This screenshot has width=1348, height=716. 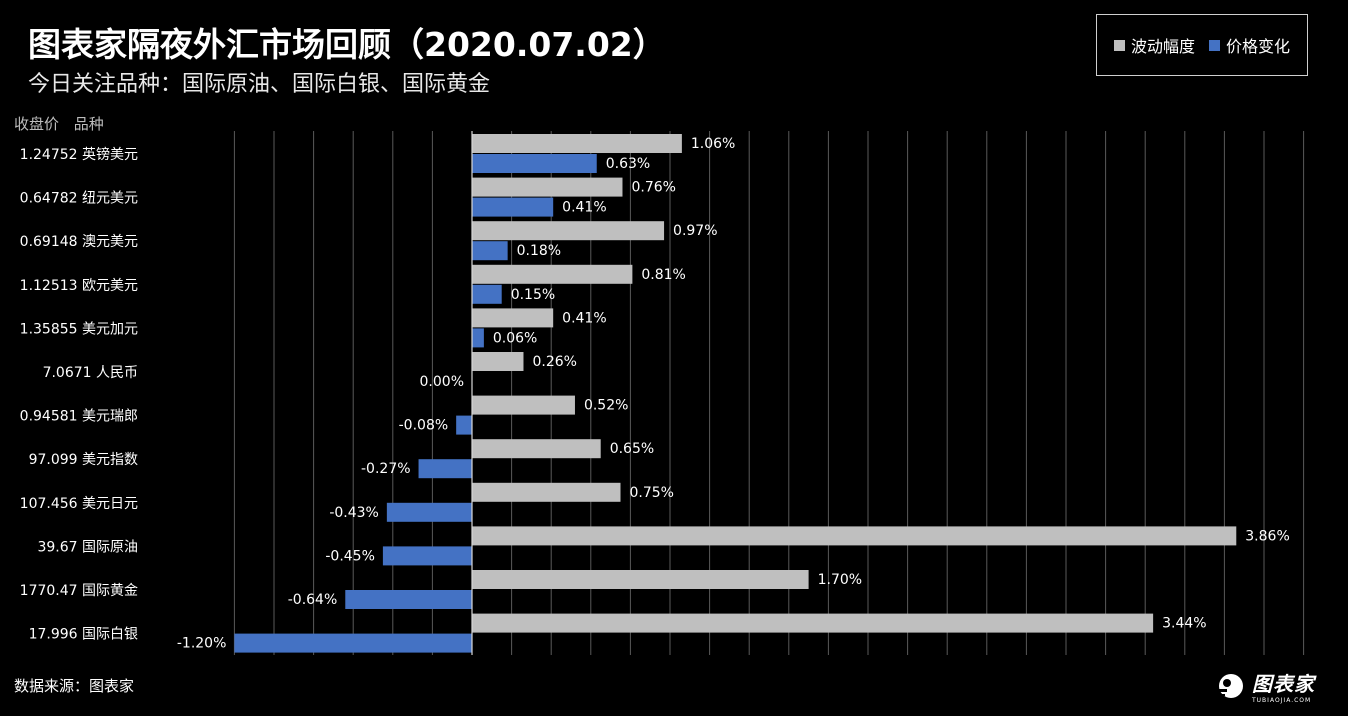 I want to click on data-label-change: -0.64%, so click(x=313, y=600).